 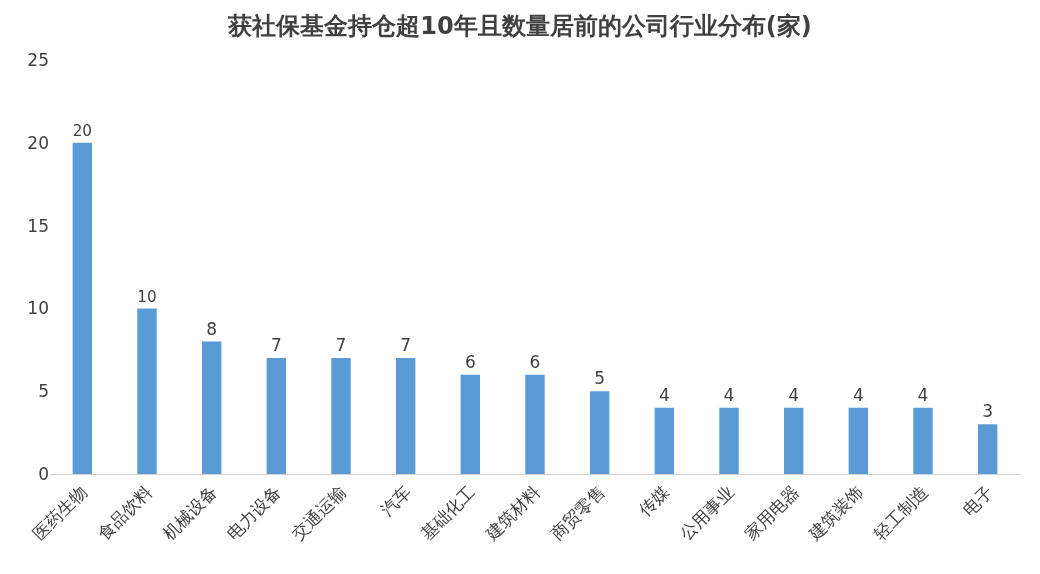 What do you see at coordinates (38, 142) in the screenshot?
I see `y-tick-label: 20` at bounding box center [38, 142].